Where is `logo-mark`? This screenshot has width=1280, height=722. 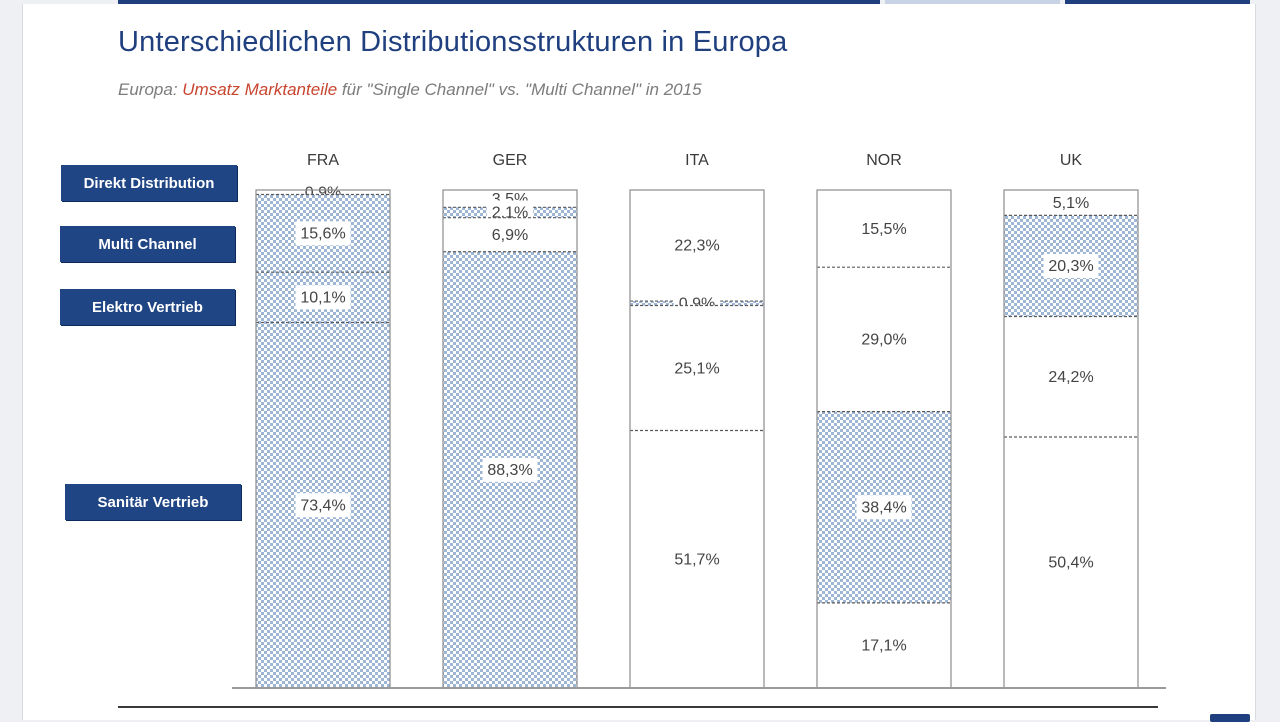
logo-mark is located at coordinates (1230, 718).